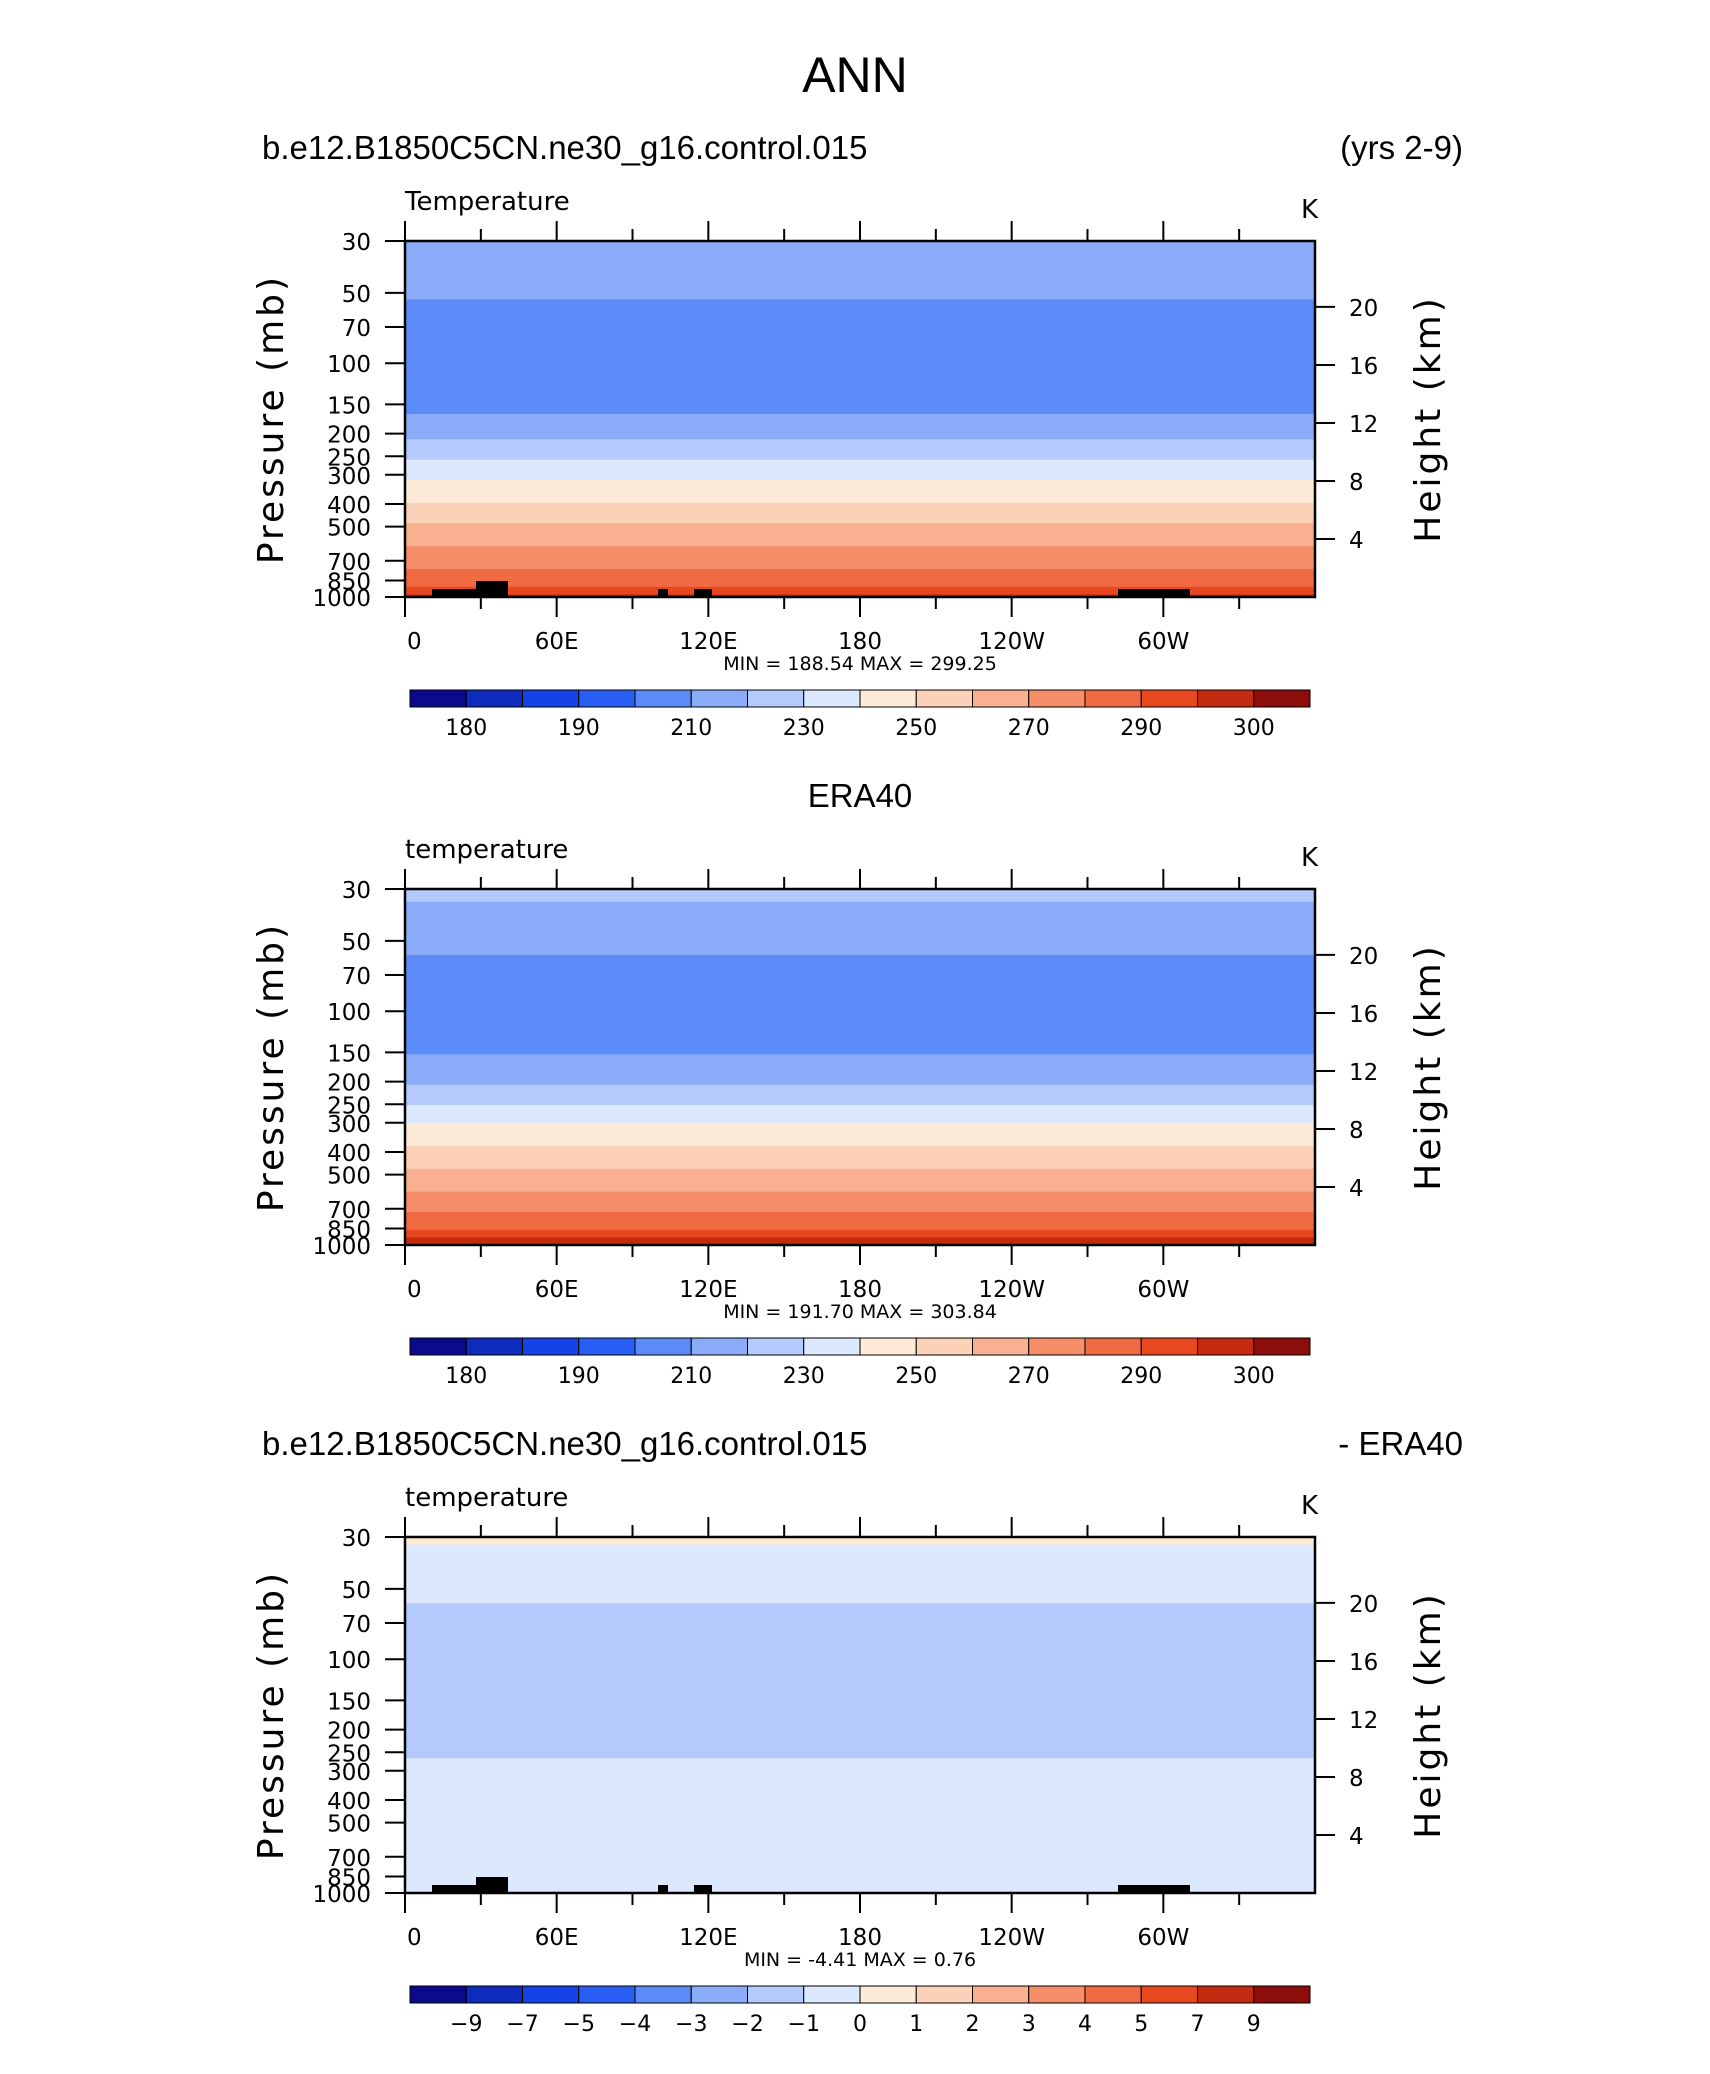 This screenshot has height=2074, width=1710. What do you see at coordinates (1163, 1938) in the screenshot?
I see `x-tick-label: 60W` at bounding box center [1163, 1938].